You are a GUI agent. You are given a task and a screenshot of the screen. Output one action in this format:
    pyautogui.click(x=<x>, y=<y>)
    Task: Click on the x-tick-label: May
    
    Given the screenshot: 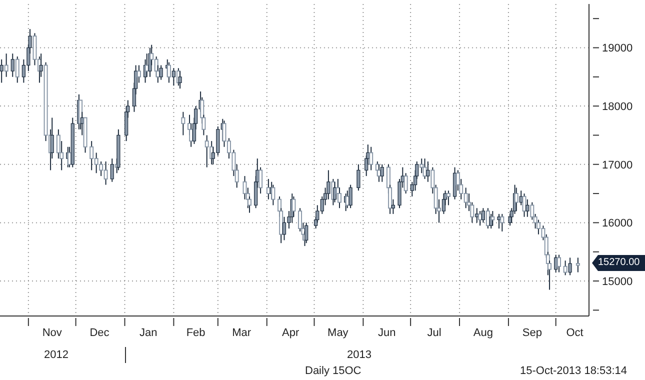 What is the action you would take?
    pyautogui.click(x=338, y=333)
    